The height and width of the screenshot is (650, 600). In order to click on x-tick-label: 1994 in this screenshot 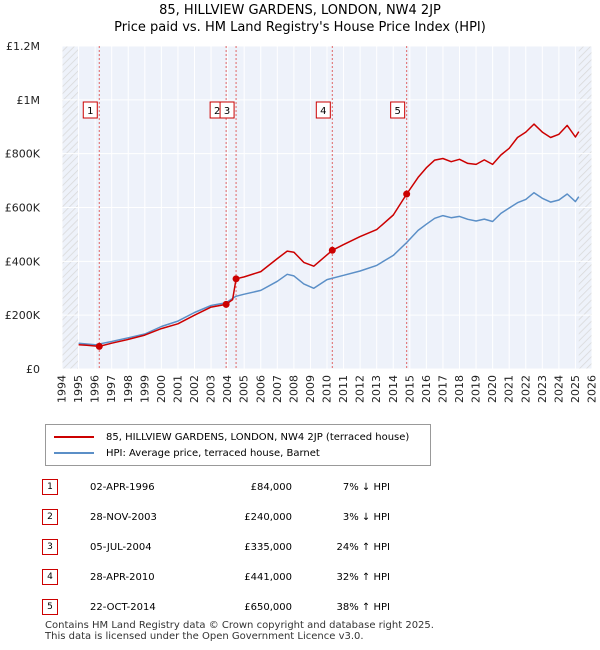, I will do `click(62, 389)`.